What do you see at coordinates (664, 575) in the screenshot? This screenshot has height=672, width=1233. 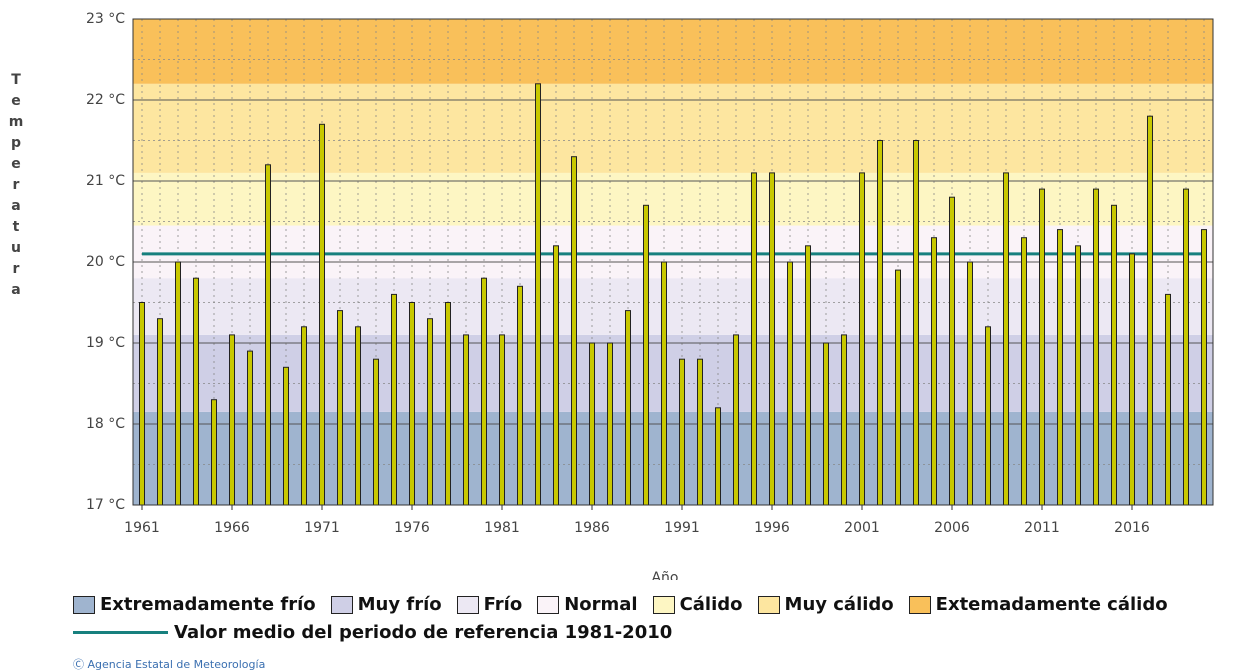 I see `x-axis-label: Año` at bounding box center [664, 575].